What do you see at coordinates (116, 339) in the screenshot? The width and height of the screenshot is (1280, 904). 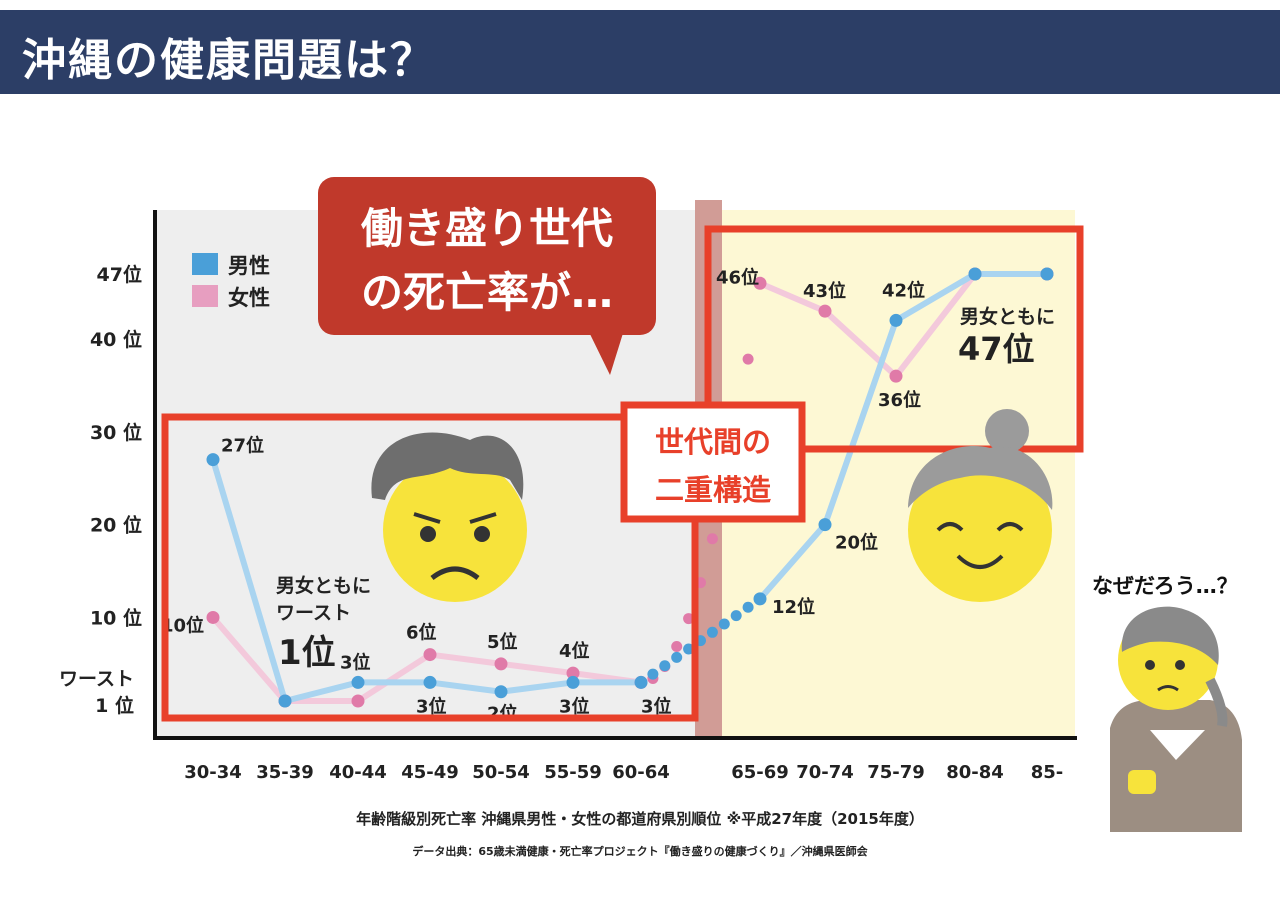 I see `y-tick-label: 40 位` at bounding box center [116, 339].